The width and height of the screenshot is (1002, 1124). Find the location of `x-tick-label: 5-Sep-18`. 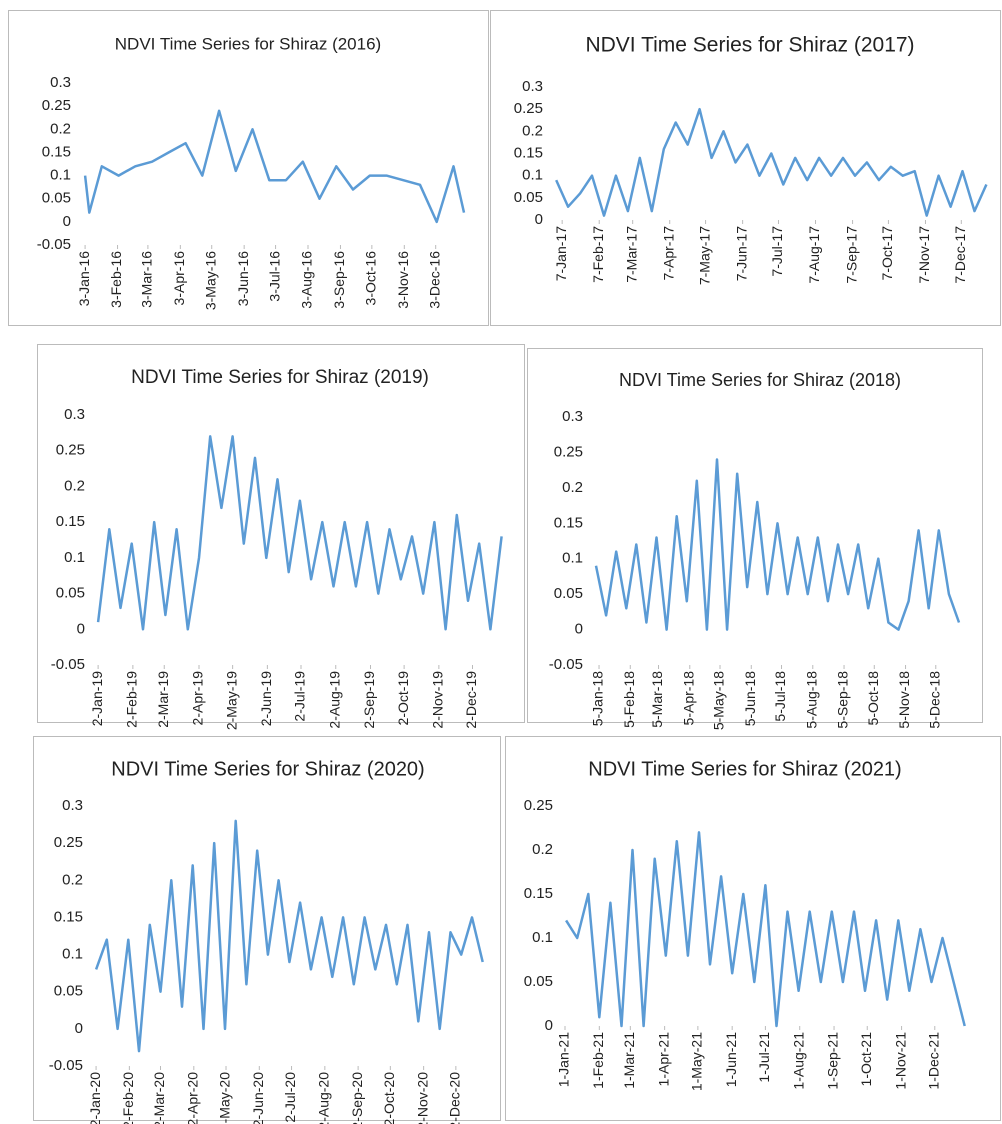

x-tick-label: 5-Sep-18 is located at coordinates (843, 700).